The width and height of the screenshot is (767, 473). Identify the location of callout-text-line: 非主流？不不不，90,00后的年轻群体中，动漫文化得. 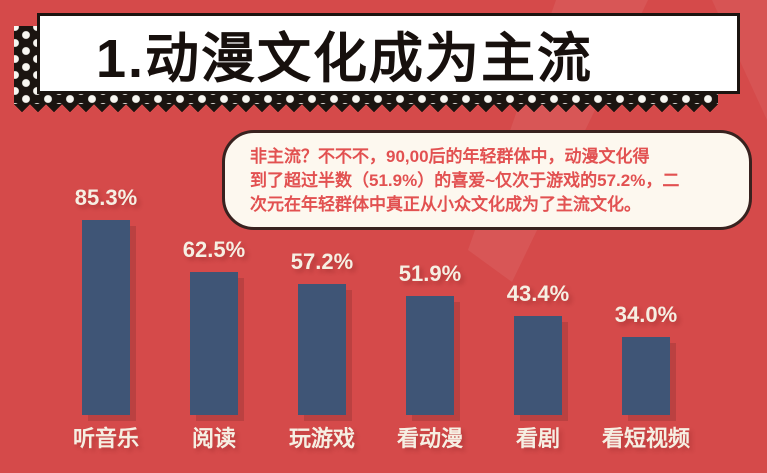
(450, 156).